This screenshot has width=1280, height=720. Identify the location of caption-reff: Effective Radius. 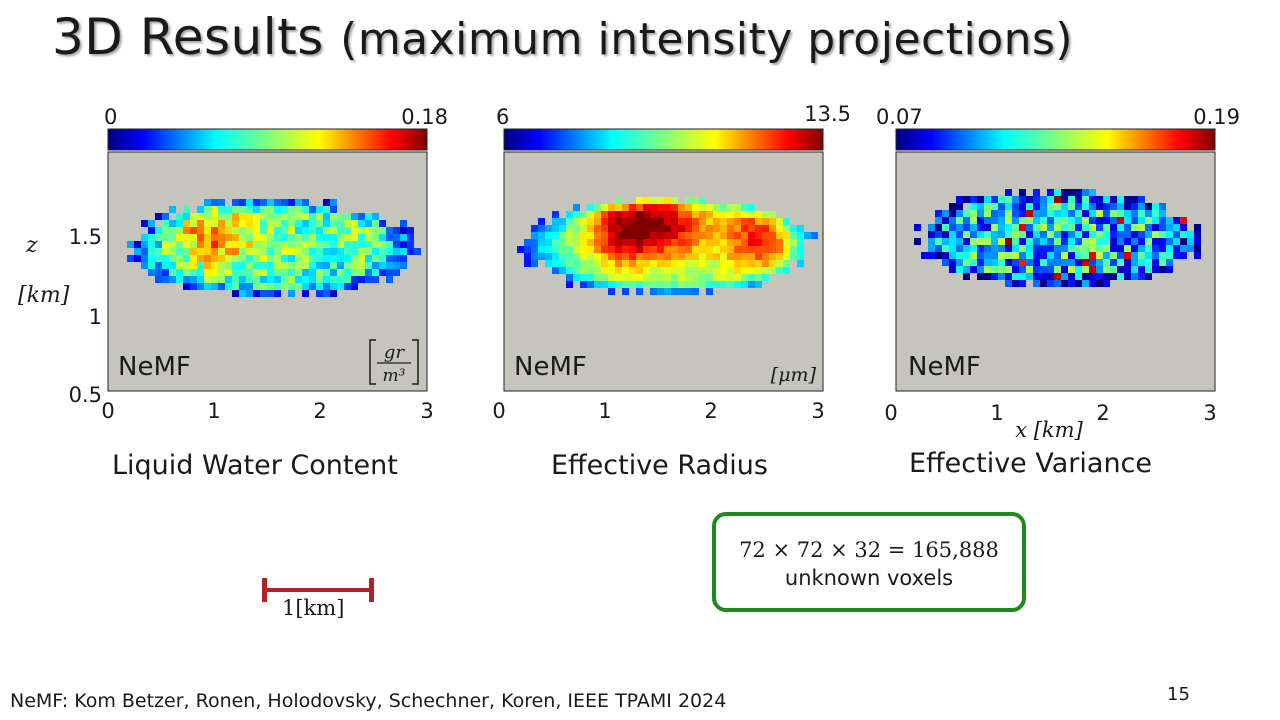
(659, 465).